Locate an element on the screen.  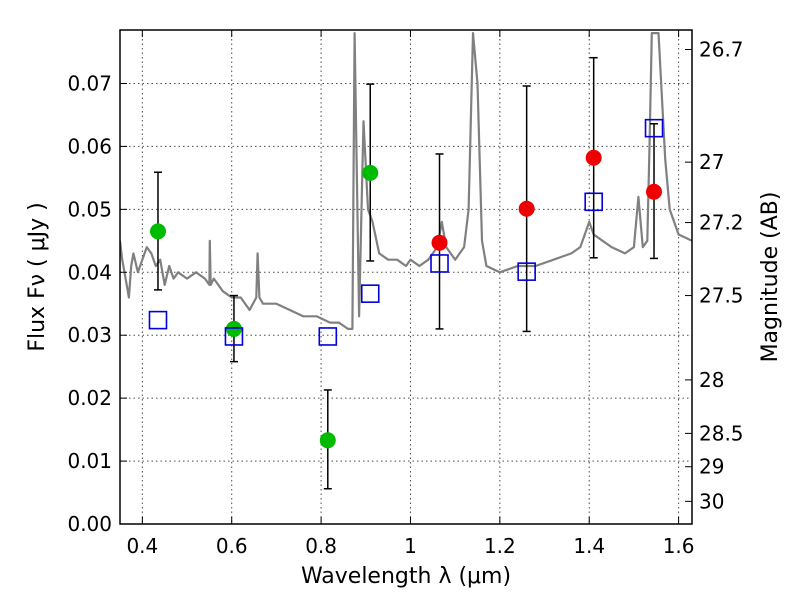
right-tick-label: 27.5 is located at coordinates (721, 296).